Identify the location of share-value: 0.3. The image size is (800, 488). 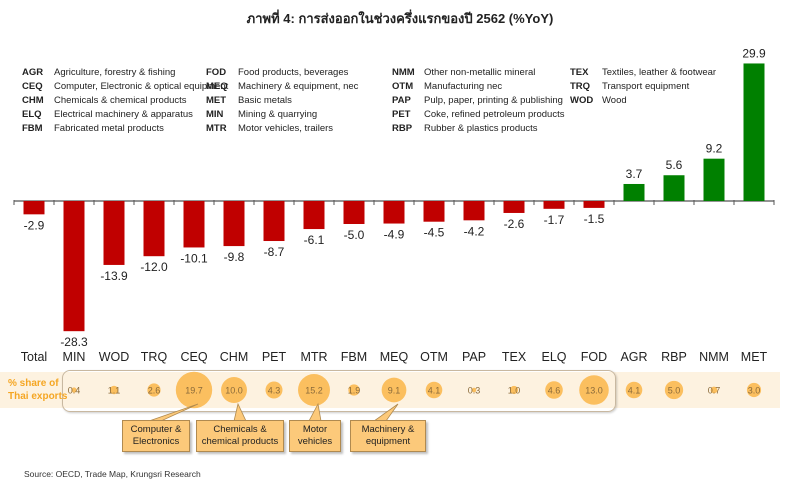
(474, 391).